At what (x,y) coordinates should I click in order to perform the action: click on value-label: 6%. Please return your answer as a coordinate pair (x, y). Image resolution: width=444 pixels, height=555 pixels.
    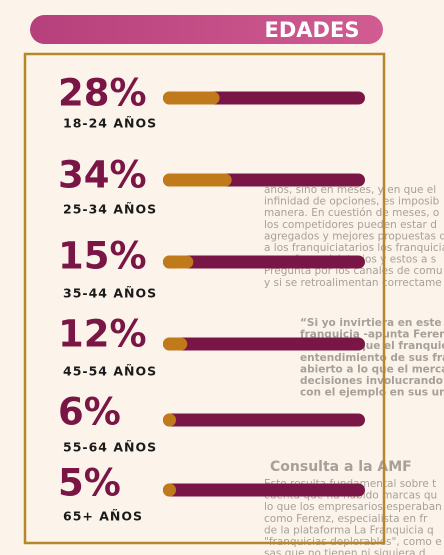
    Looking at the image, I should click on (89, 412).